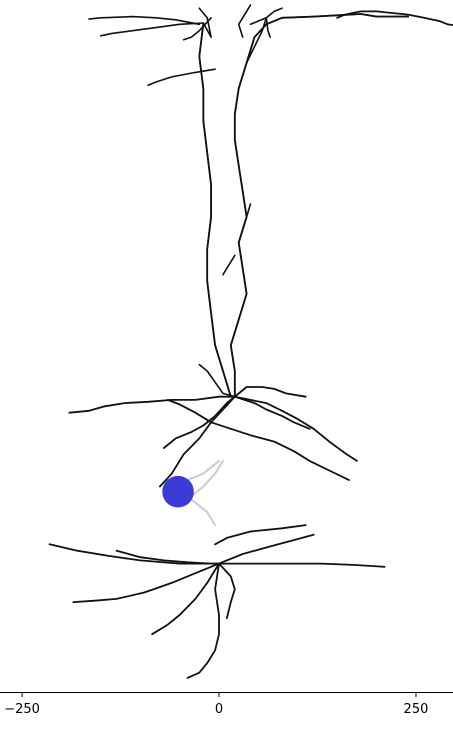  What do you see at coordinates (226, 704) in the screenshot?
I see `x-axis: −250 0 250` at bounding box center [226, 704].